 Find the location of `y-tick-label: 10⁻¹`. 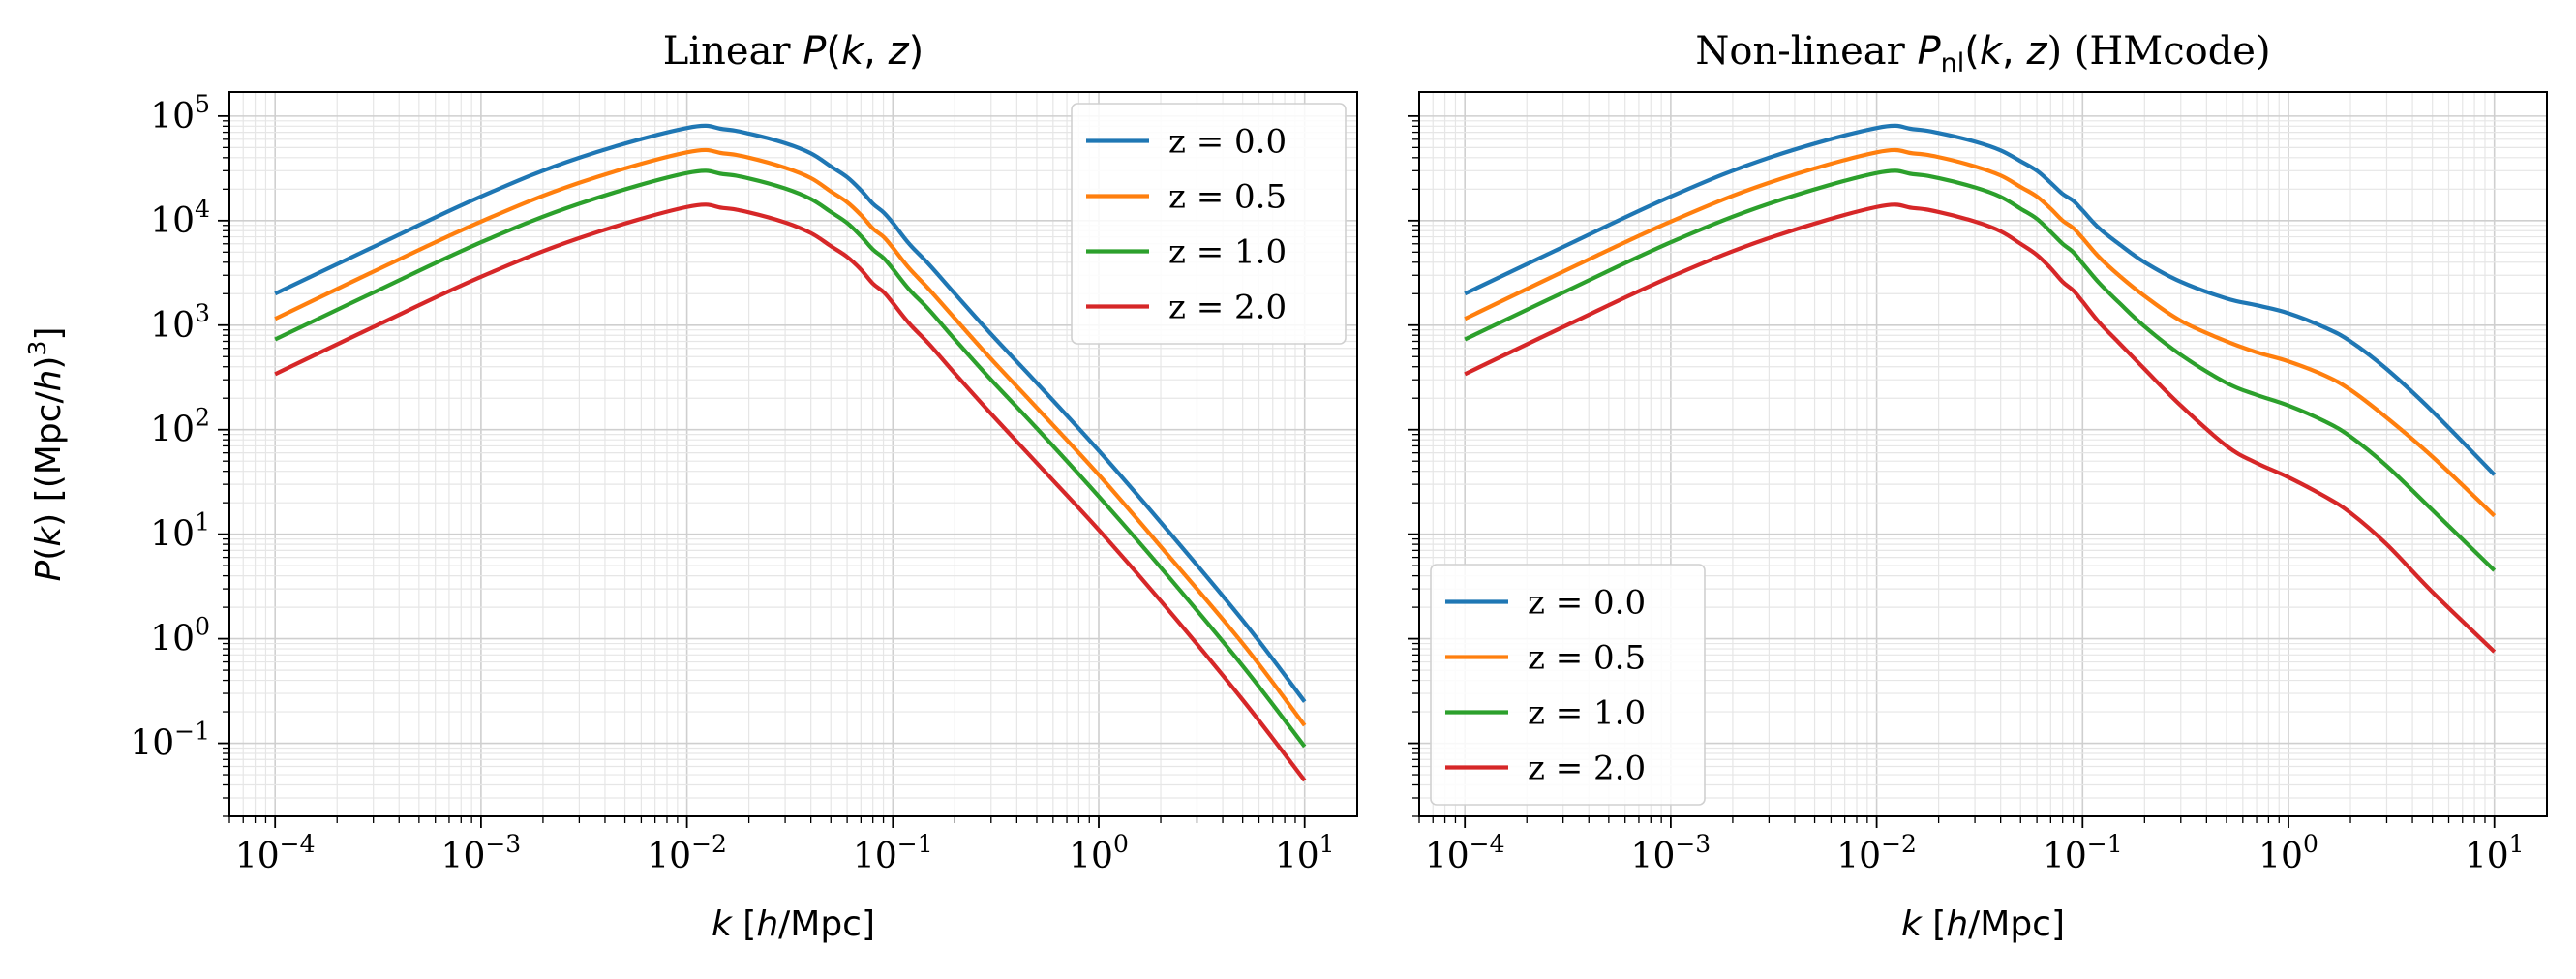

y-tick-label: 10⁻¹ is located at coordinates (170, 741).